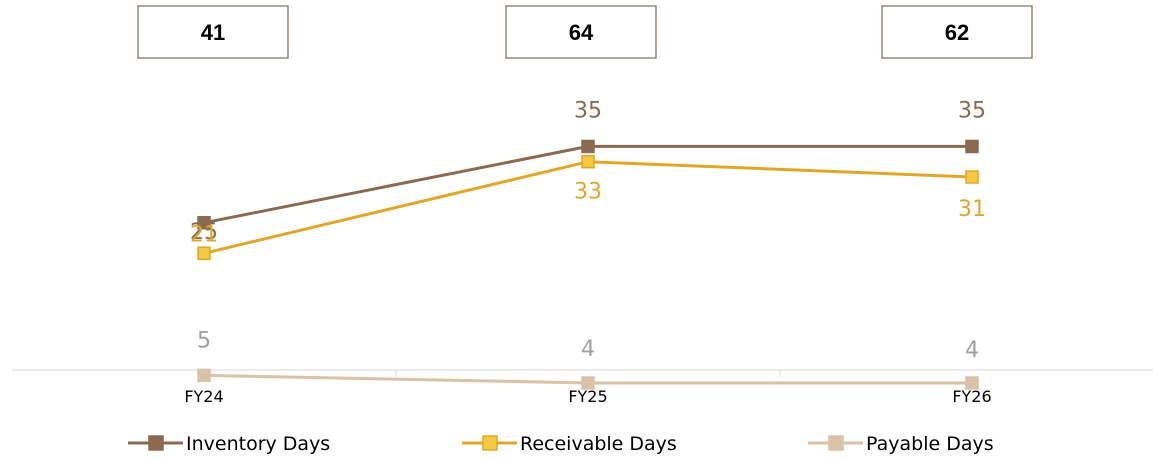 This screenshot has width=1153, height=458. I want to click on total-value: 41, so click(213, 32).